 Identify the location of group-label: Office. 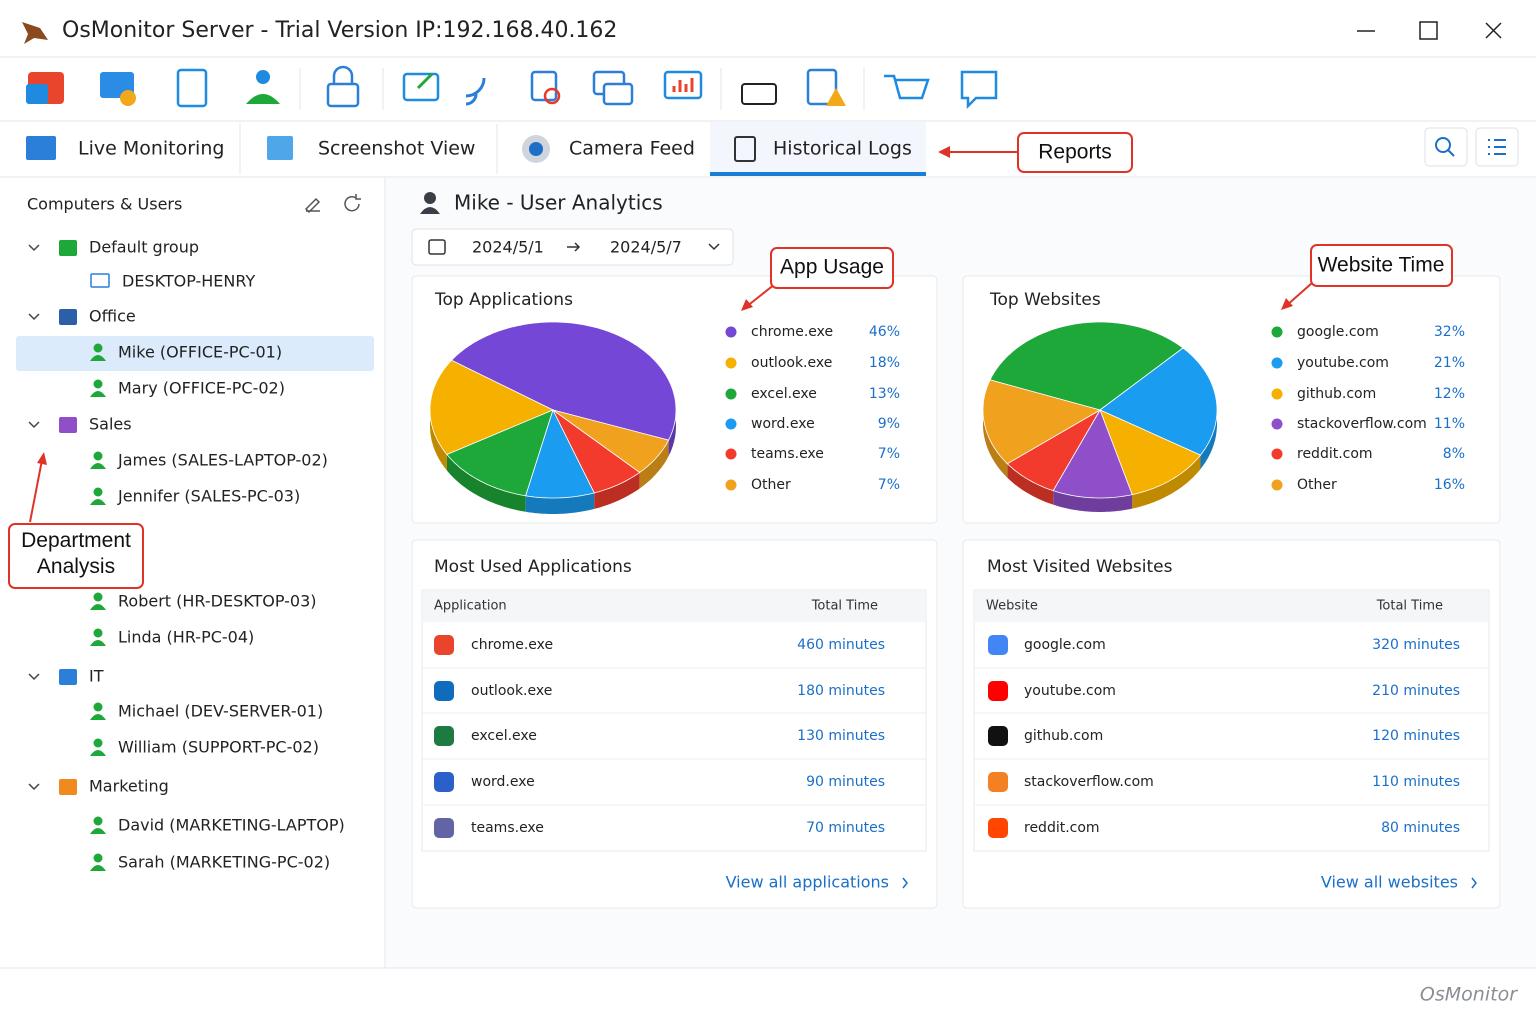
(112, 316).